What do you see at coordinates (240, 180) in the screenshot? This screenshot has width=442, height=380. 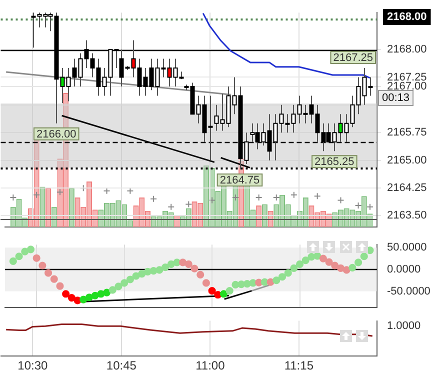 I see `annotation: 2164.75` at bounding box center [240, 180].